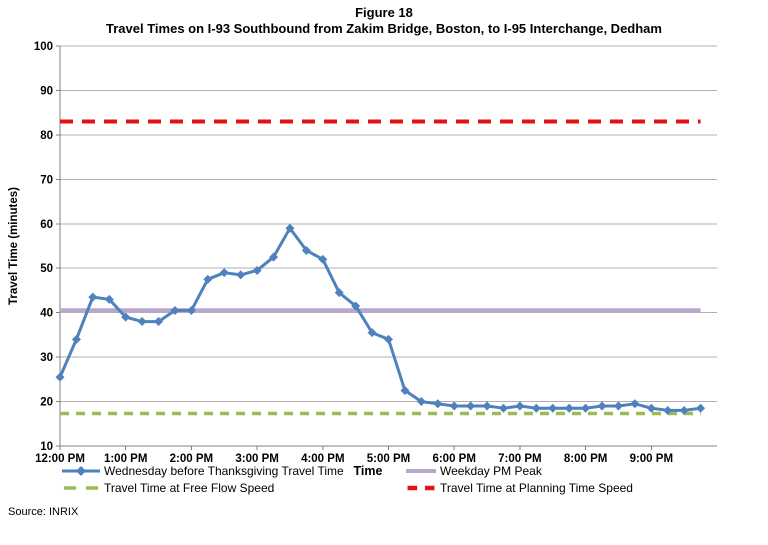  What do you see at coordinates (651, 459) in the screenshot?
I see `x-tick-label: 9:00 PM` at bounding box center [651, 459].